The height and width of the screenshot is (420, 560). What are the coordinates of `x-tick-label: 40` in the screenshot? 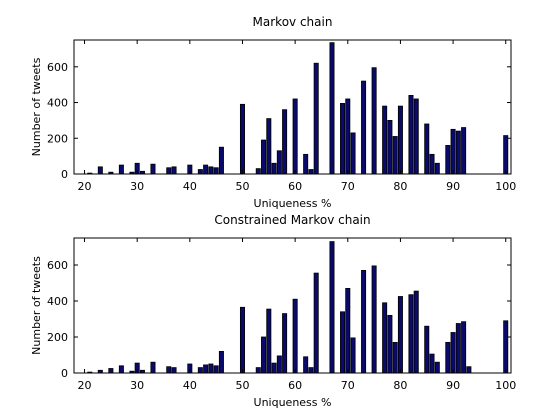 It's located at (190, 385).